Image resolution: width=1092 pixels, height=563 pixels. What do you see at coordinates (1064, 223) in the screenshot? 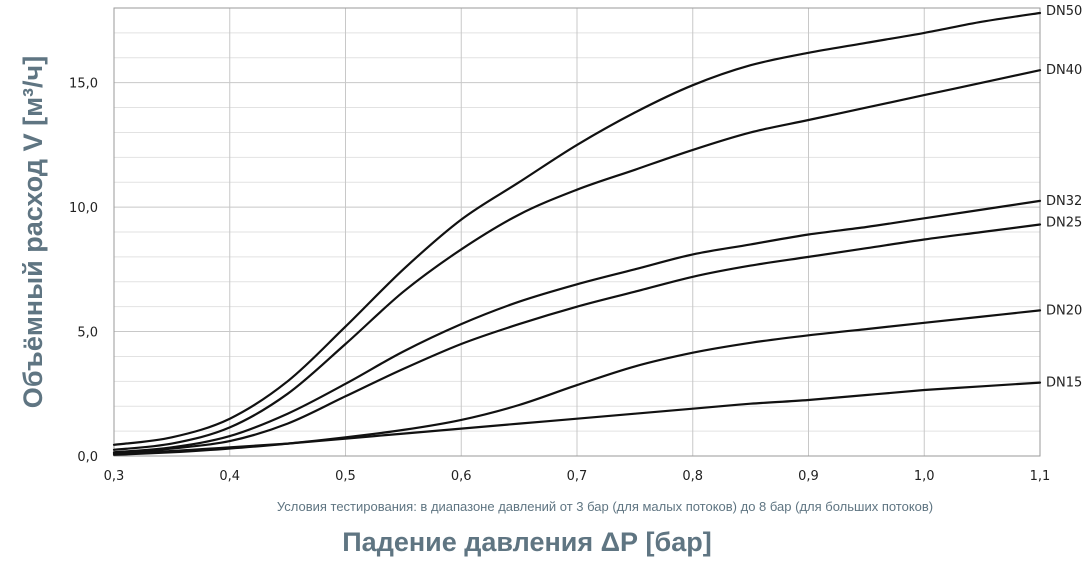
I see `series-label-dn25: DN25` at bounding box center [1064, 223].